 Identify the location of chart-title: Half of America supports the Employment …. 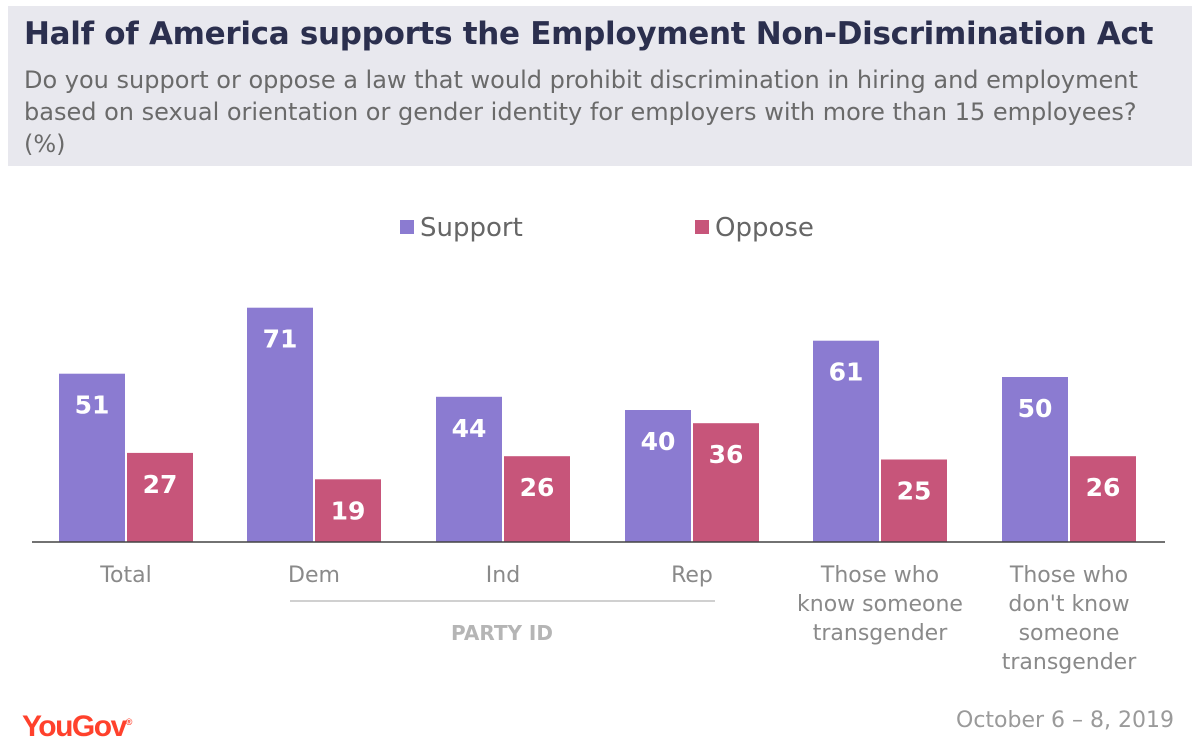
(589, 34).